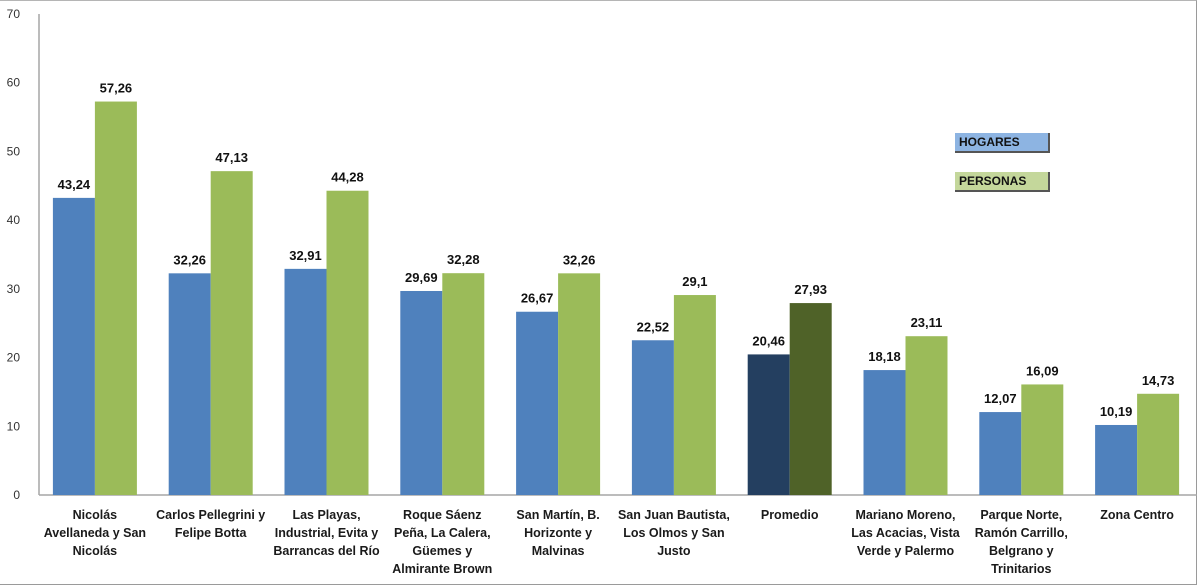 The image size is (1200, 588). Describe the element at coordinates (1042, 370) in the screenshot. I see `data-label: 16,09` at that location.